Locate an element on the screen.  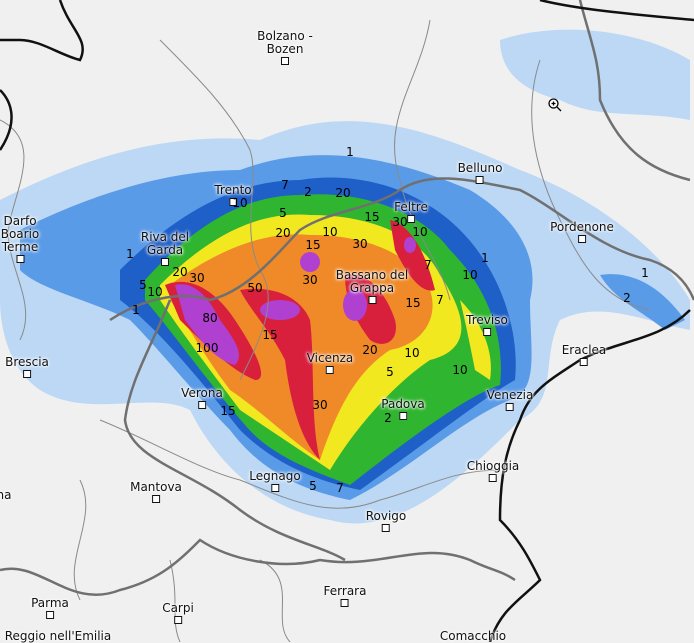
city-name: Comacchio is located at coordinates (473, 636).